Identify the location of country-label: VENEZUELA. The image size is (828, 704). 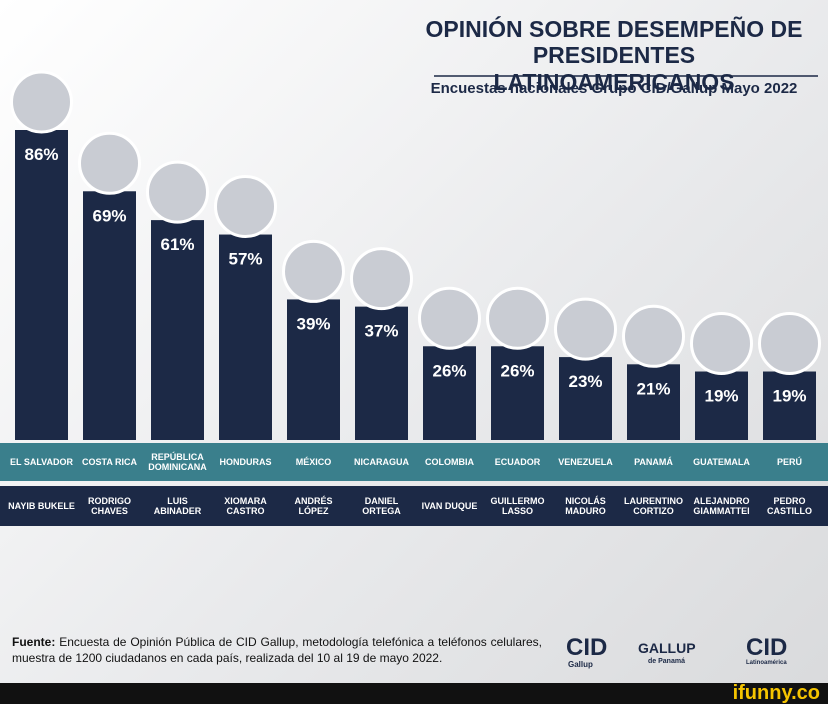
(585, 462).